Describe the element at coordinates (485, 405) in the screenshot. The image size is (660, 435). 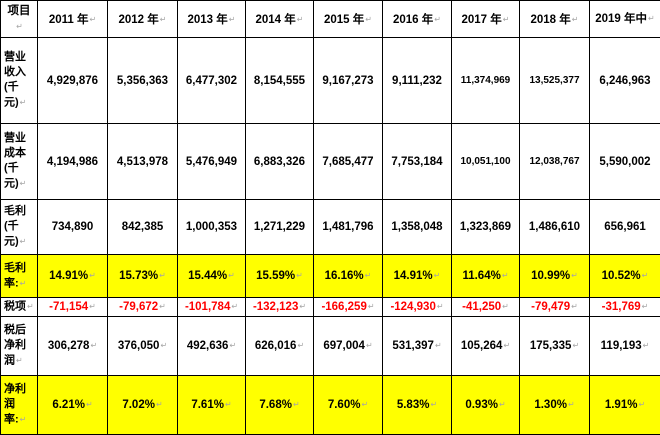
I see `value-cell: 0.93%↵` at that location.